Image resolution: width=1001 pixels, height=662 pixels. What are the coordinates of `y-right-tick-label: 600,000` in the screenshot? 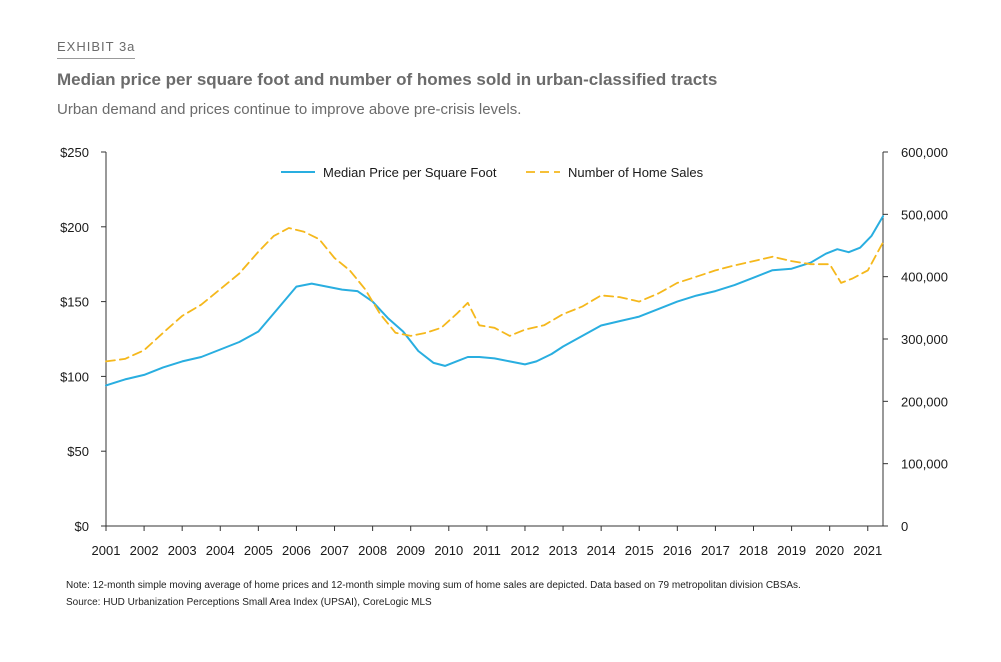 It's located at (924, 152).